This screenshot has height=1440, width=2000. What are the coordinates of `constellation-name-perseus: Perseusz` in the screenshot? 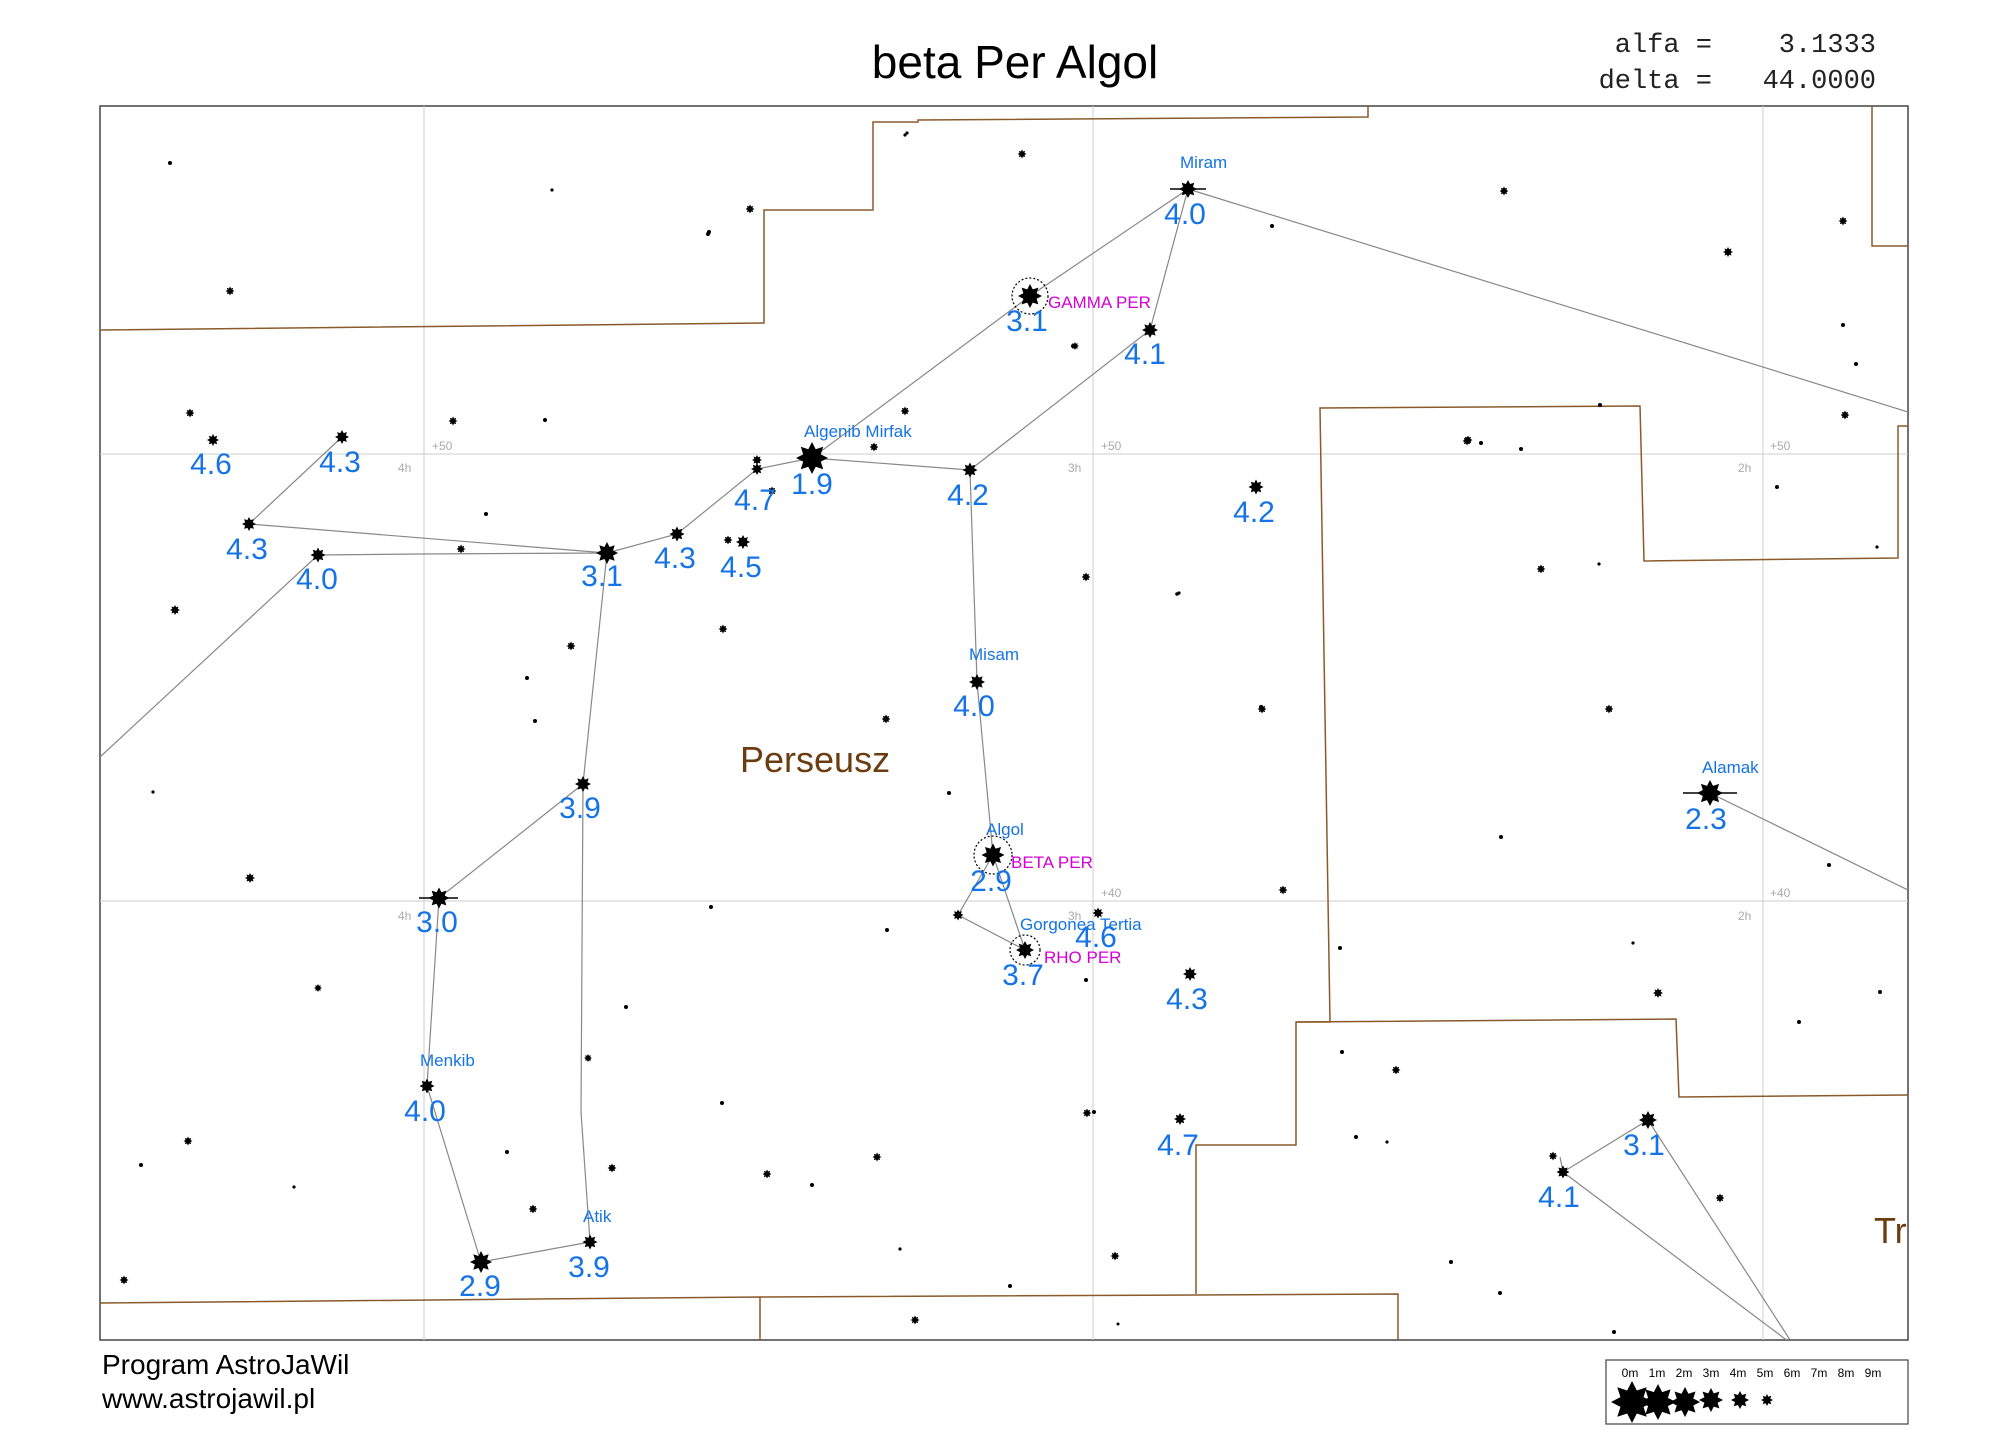 It's located at (815, 759).